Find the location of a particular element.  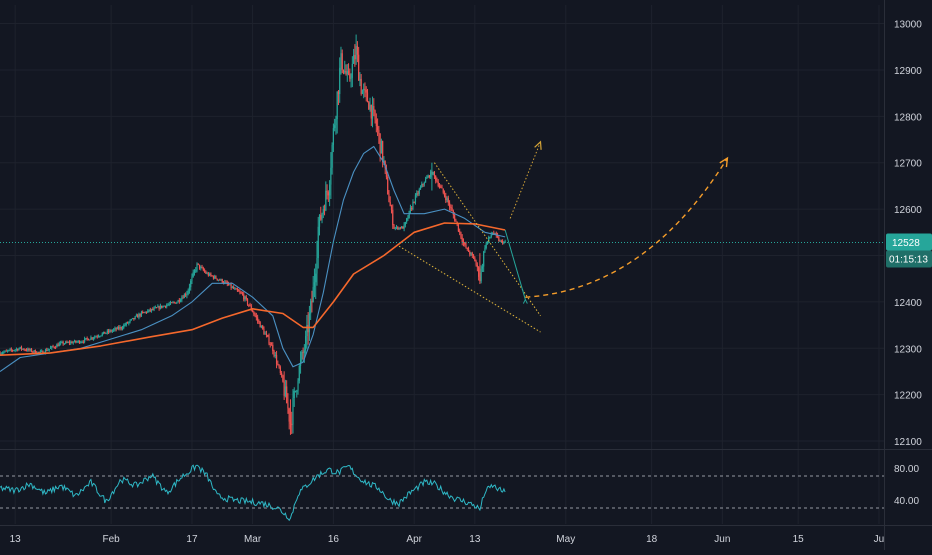

projection-end is located at coordinates (525, 301).